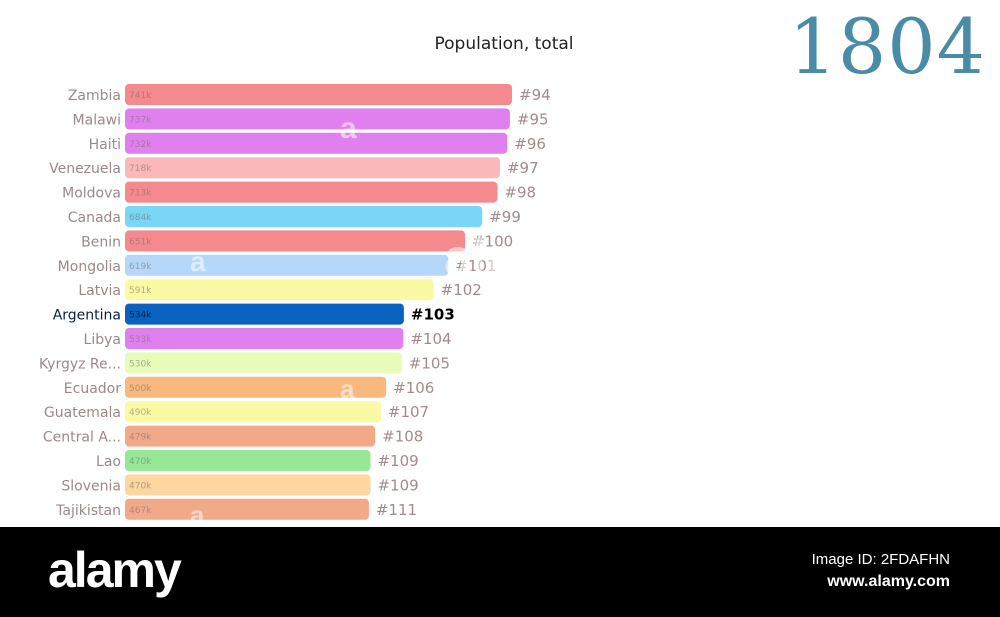  Describe the element at coordinates (520, 193) in the screenshot. I see `rank-label: #98` at that location.